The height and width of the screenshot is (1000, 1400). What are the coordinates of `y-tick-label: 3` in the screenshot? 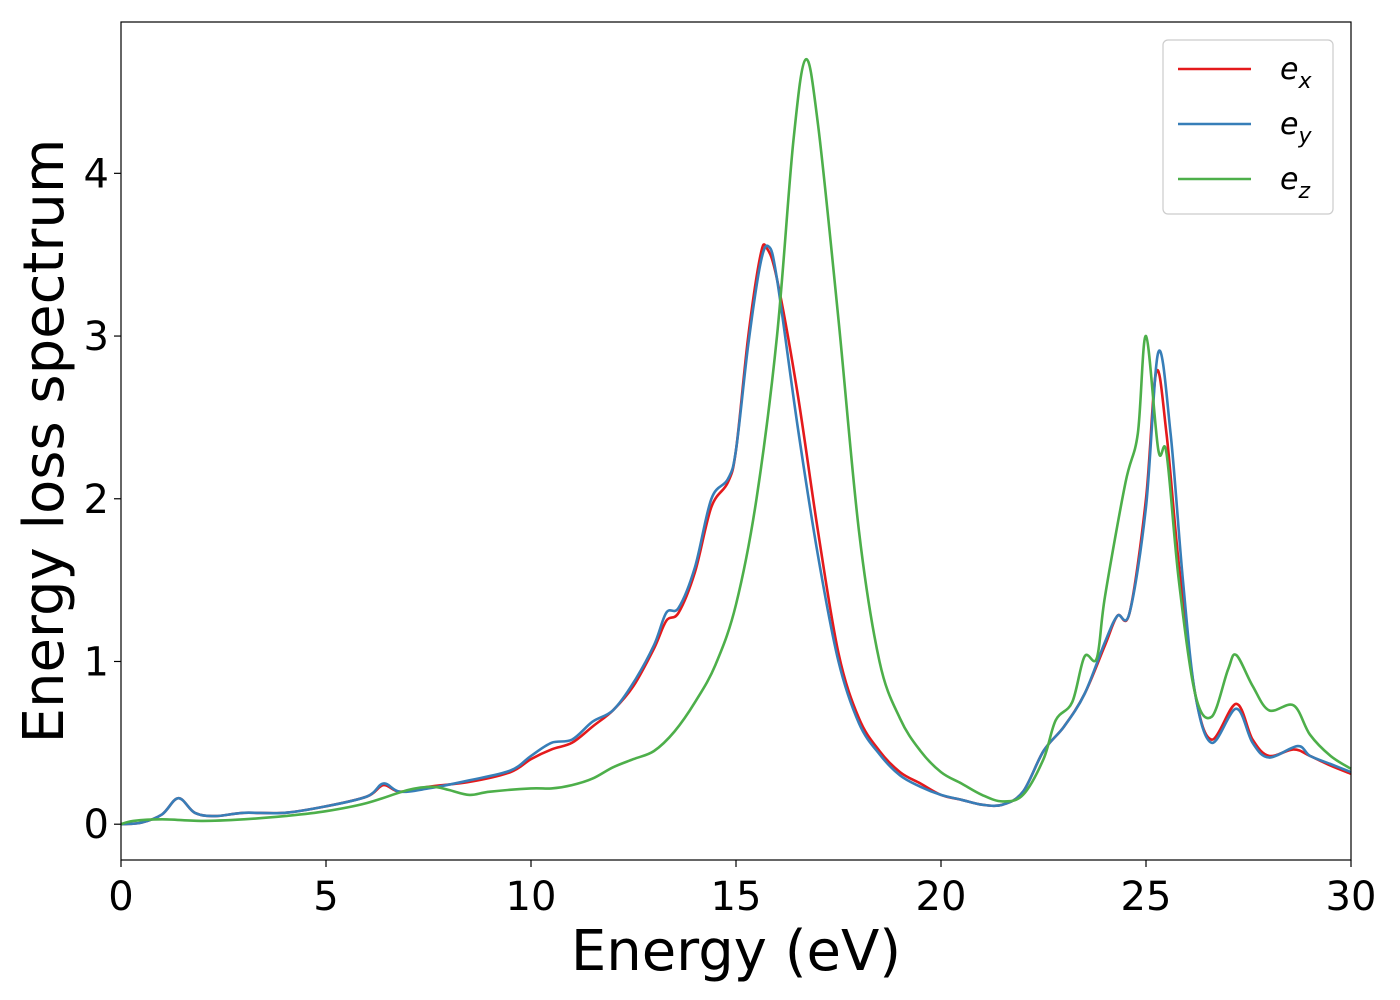 It's located at (96, 337).